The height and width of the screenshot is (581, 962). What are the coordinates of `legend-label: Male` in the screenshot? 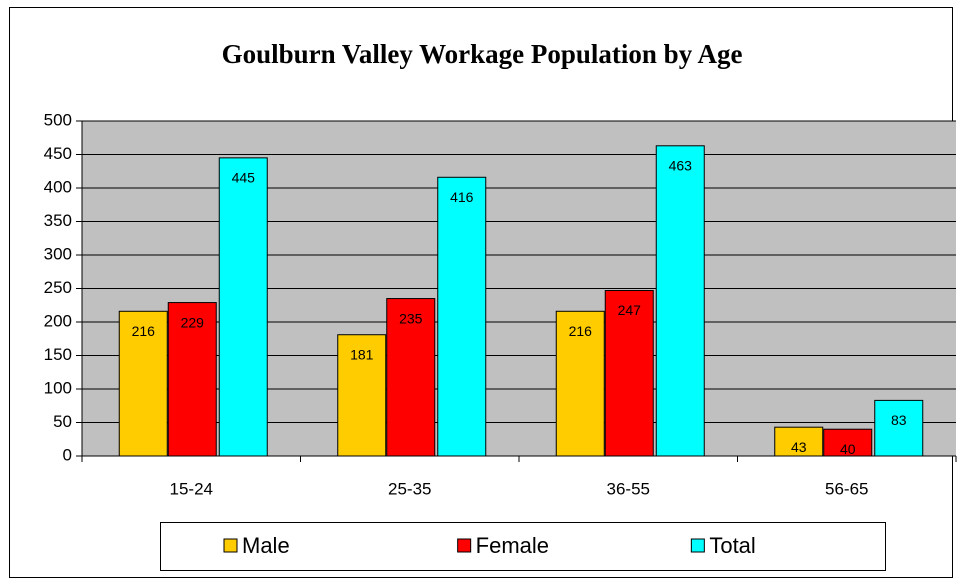 It's located at (266, 545).